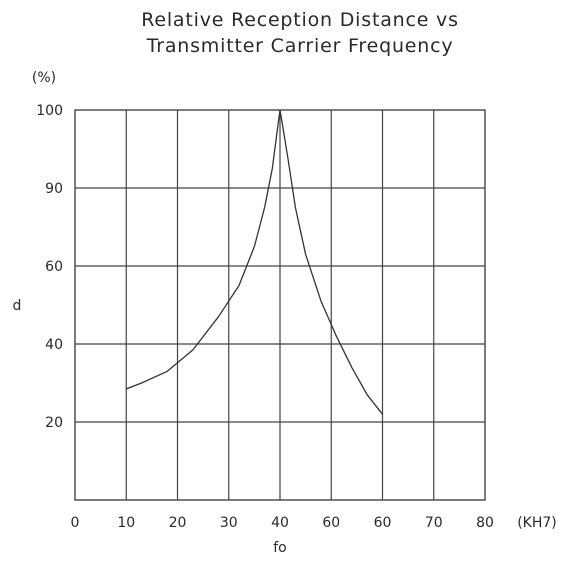 This screenshot has height=561, width=568. I want to click on x-tick-label: 70, so click(434, 523).